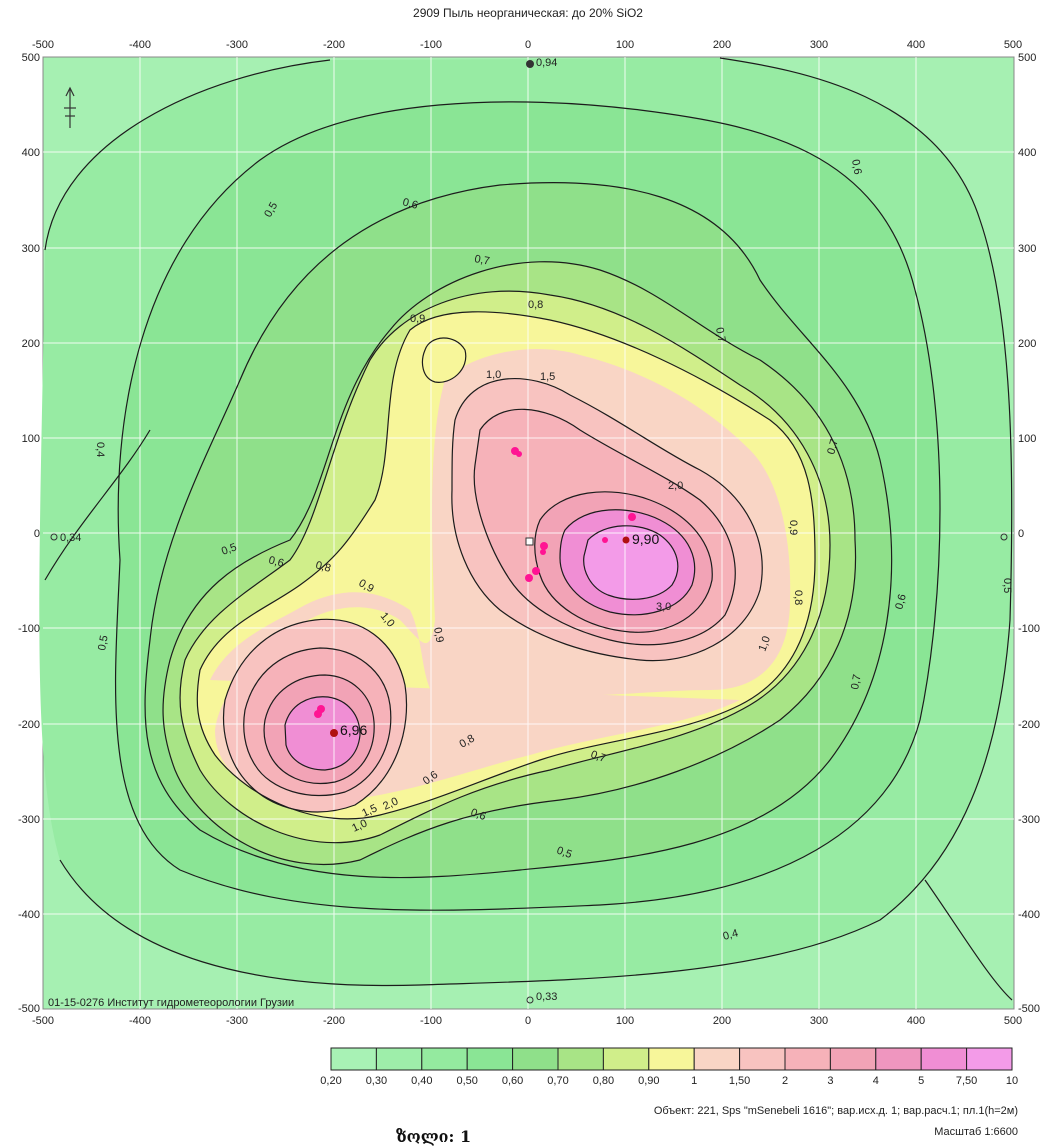  Describe the element at coordinates (512, 1081) in the screenshot. I see `legend-label: 0,60` at that location.